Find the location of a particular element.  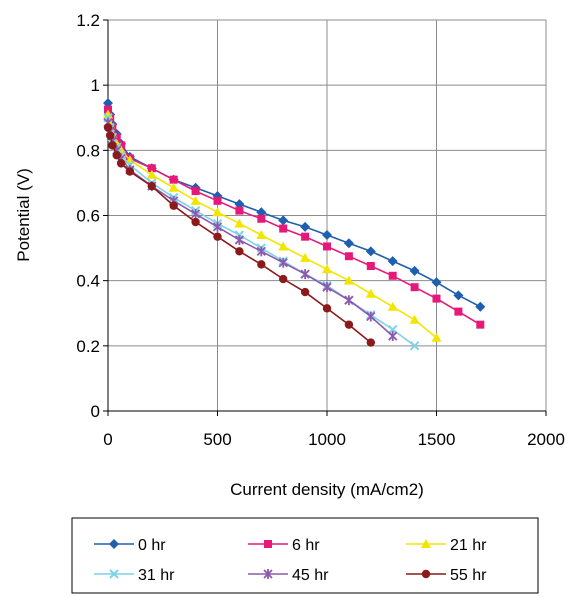

y-tick-label: 0.4 is located at coordinates (88, 281).